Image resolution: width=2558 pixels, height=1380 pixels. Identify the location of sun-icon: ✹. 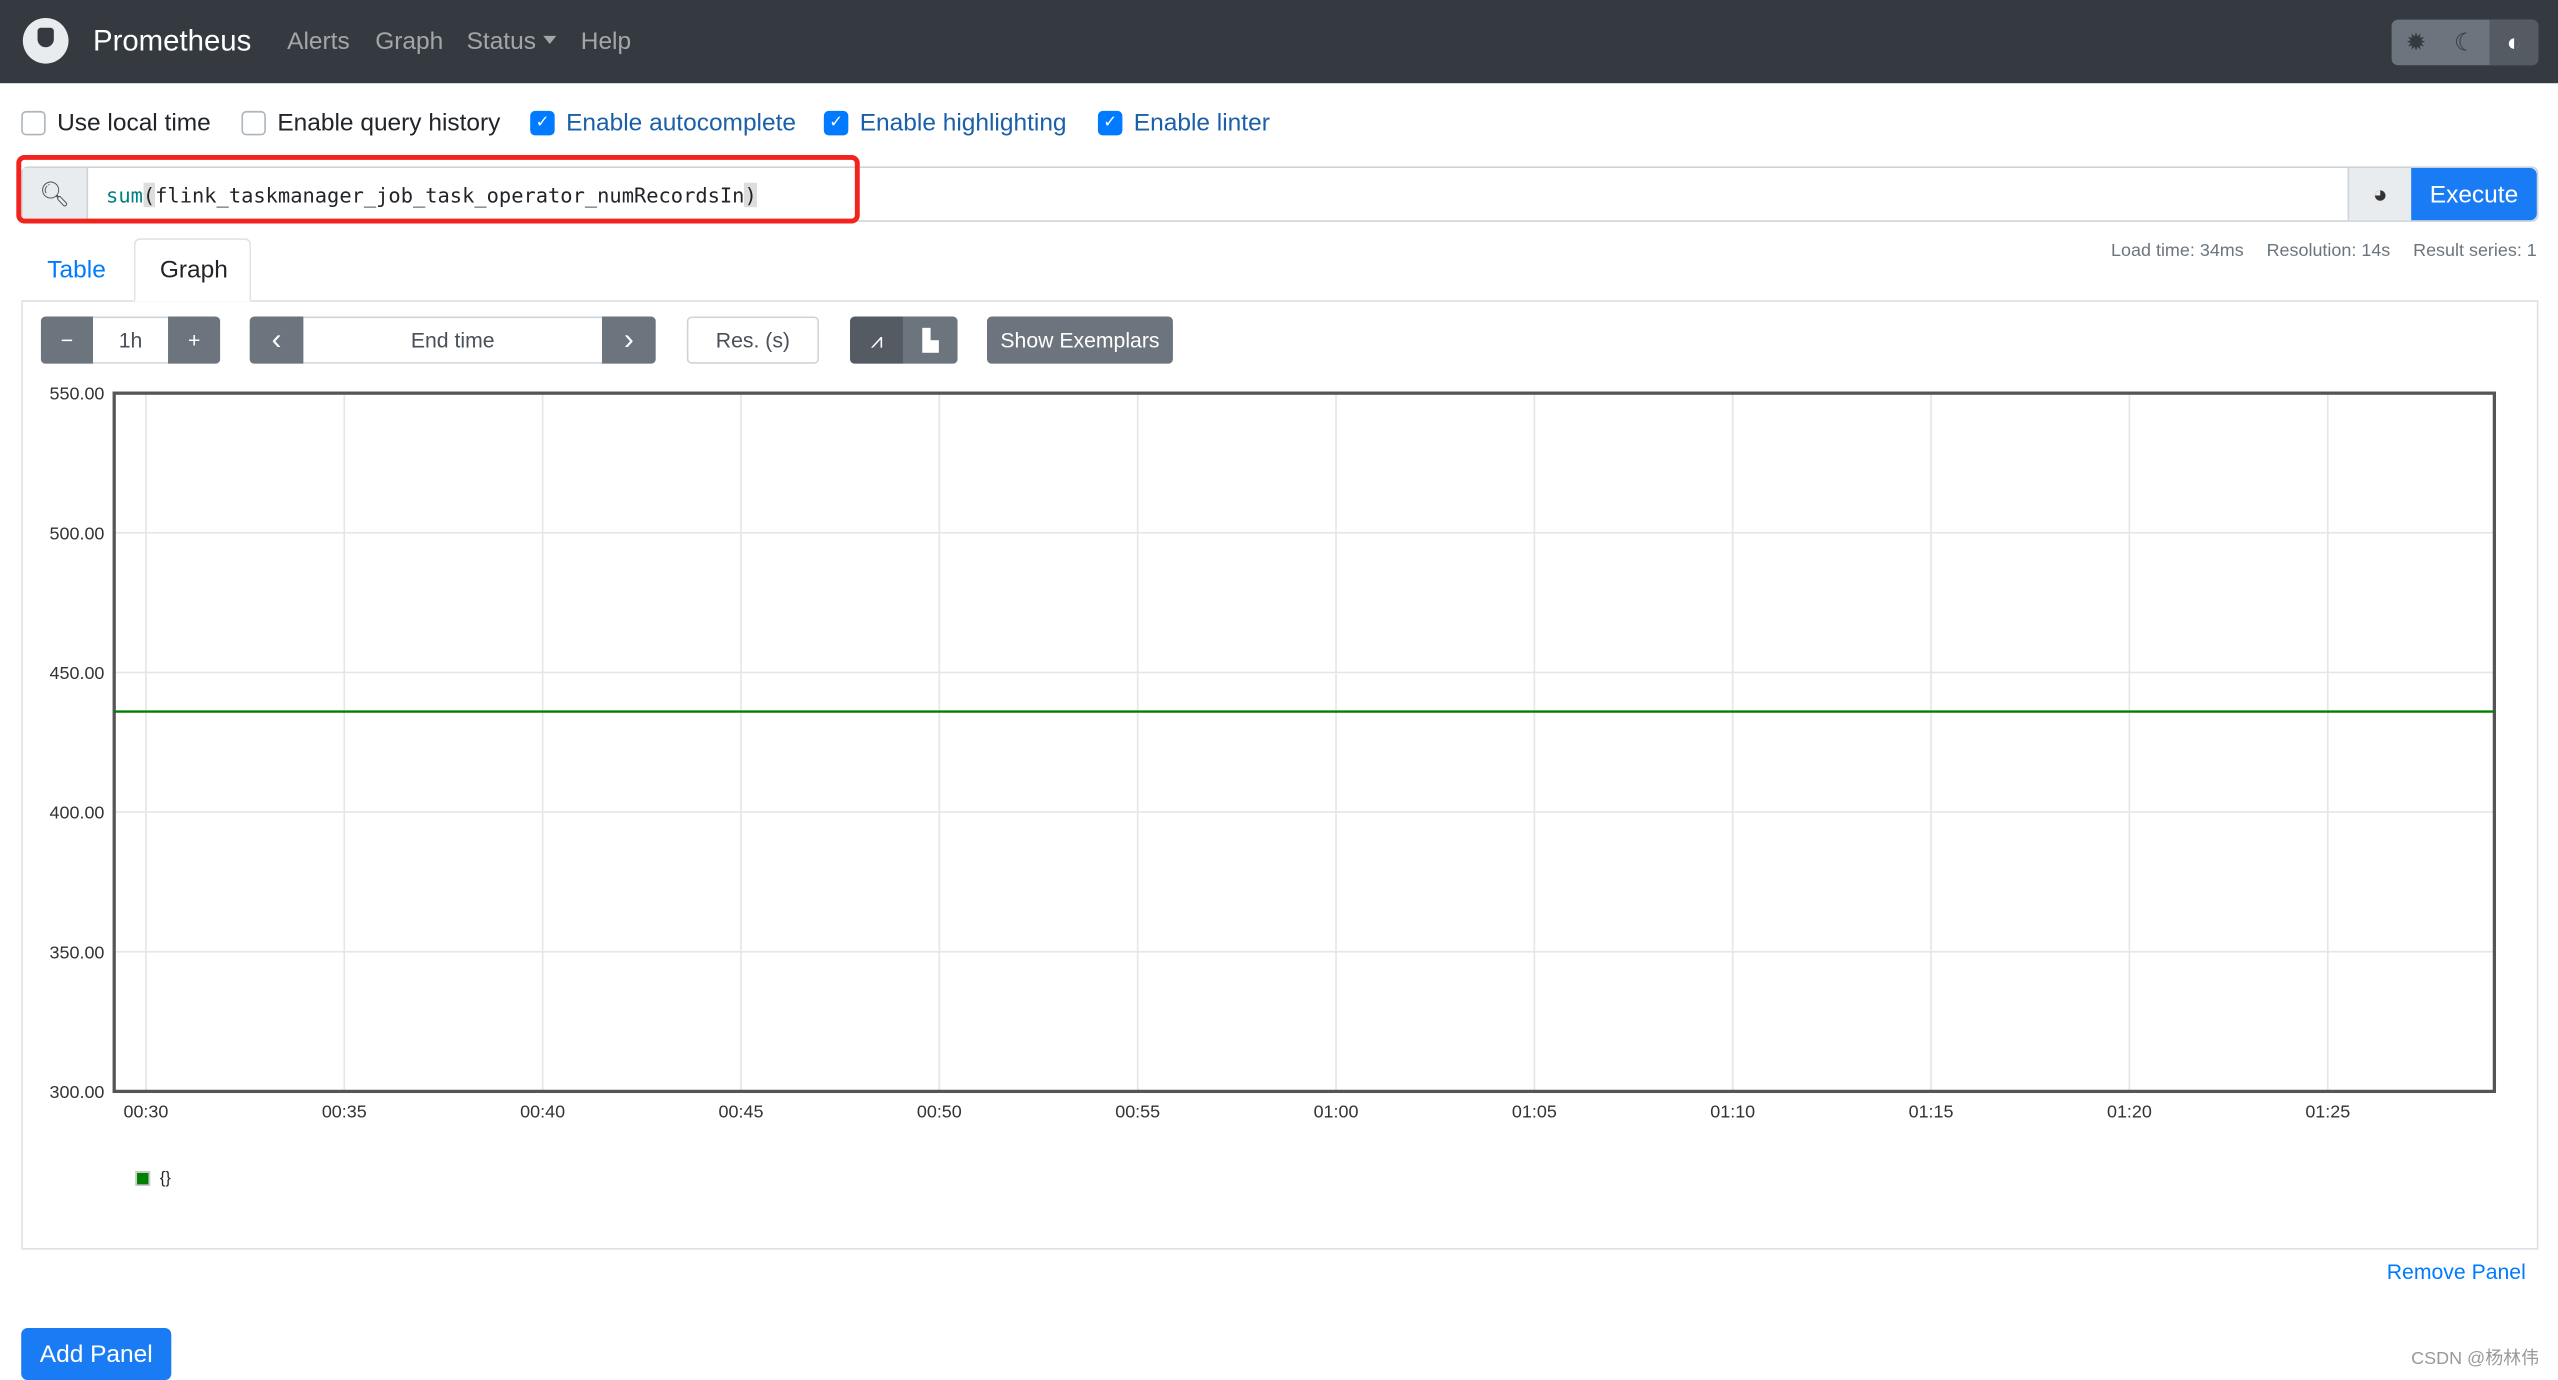
(2416, 43).